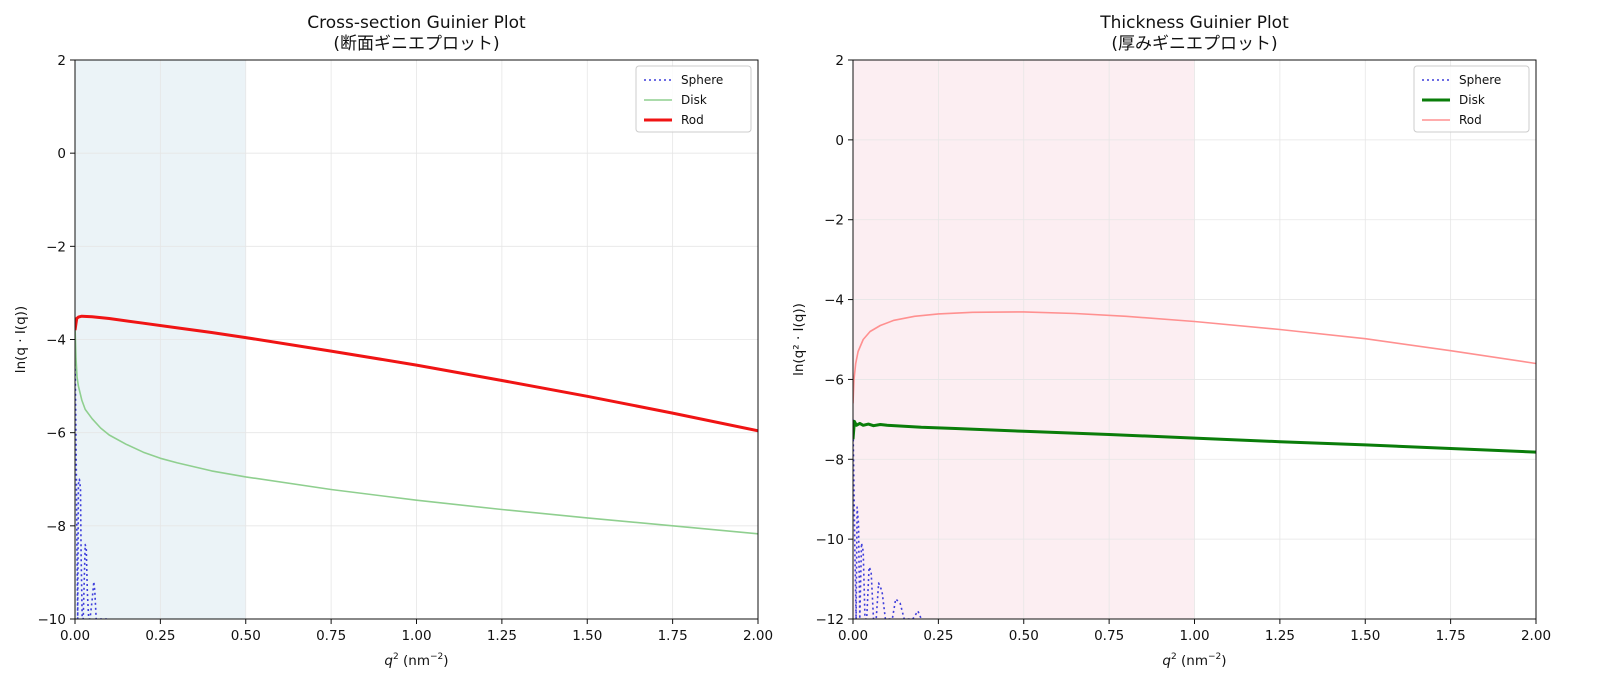  What do you see at coordinates (830, 620) in the screenshot?
I see `y-tick-label: −12` at bounding box center [830, 620].